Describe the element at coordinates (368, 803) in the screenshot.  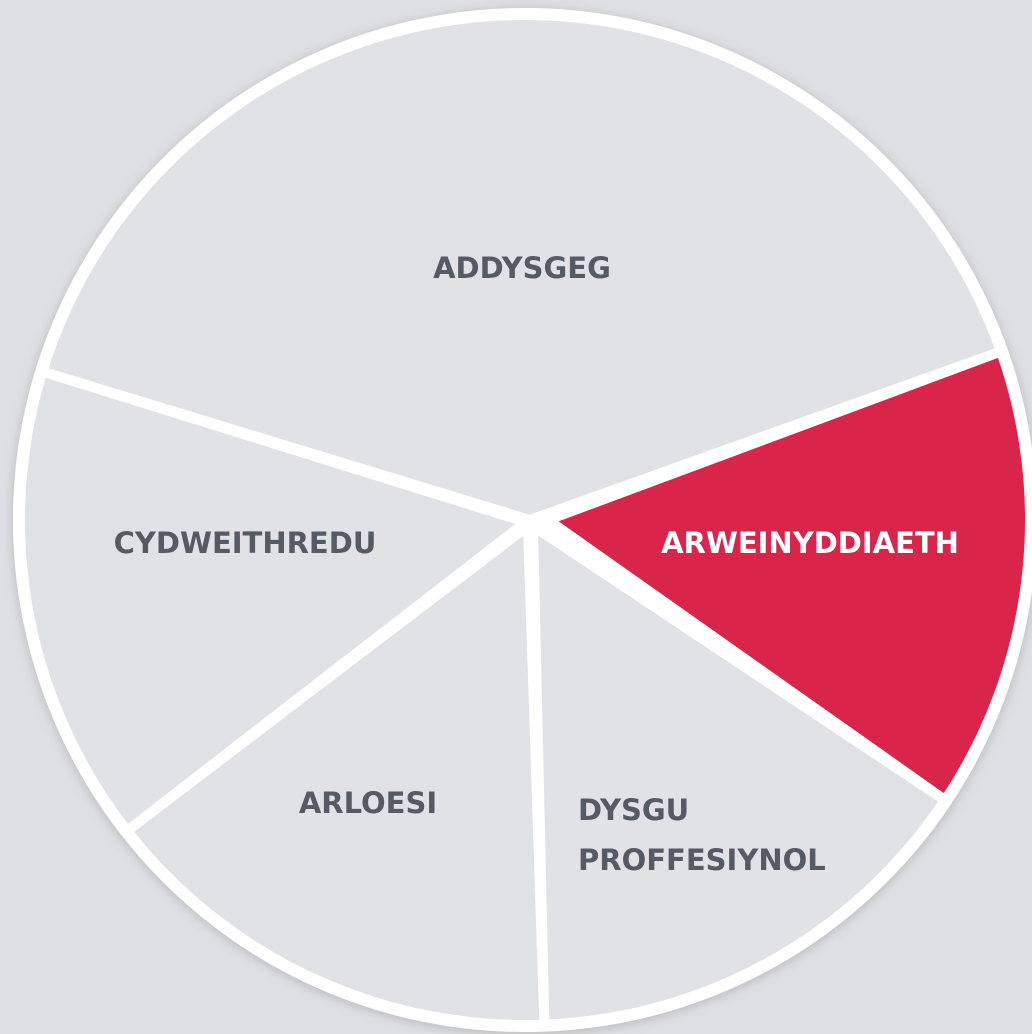
I see `segment-label: ARLOESI` at that location.